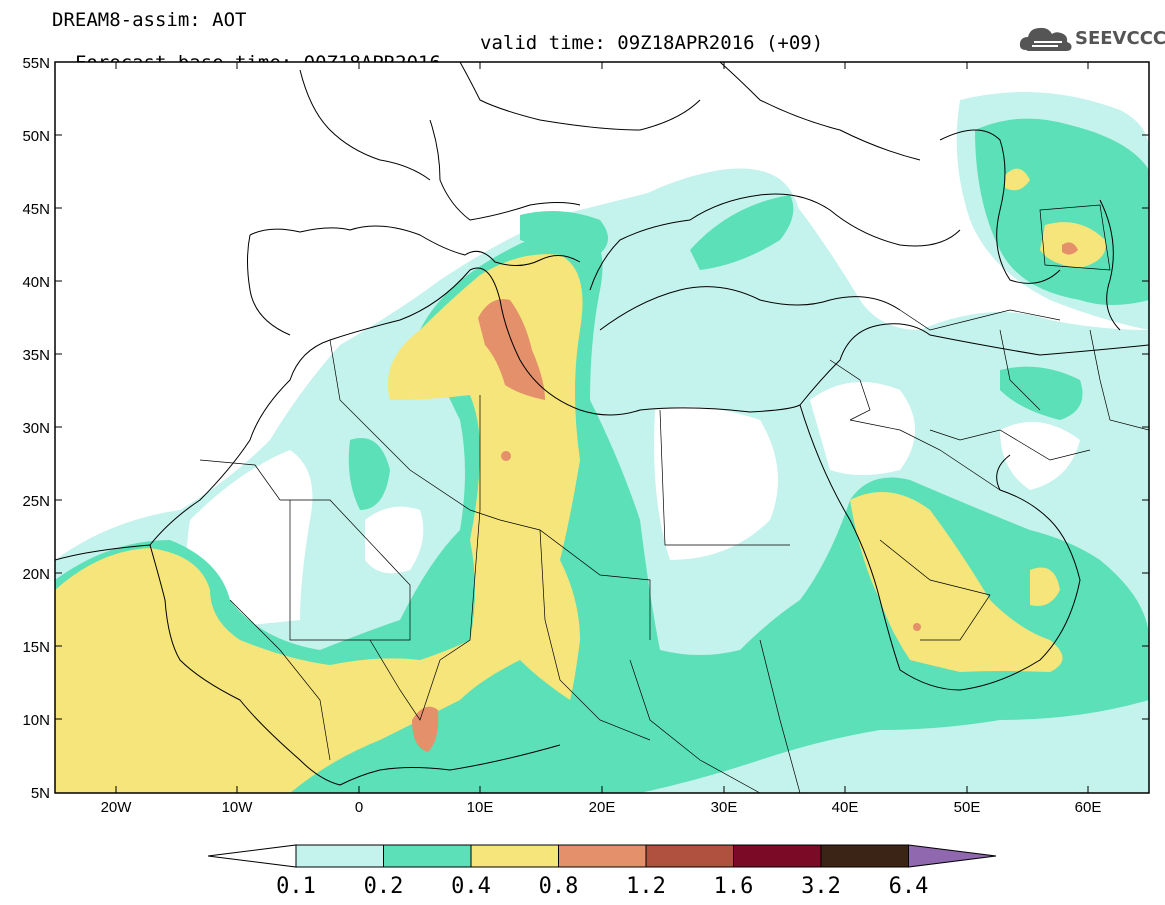  Describe the element at coordinates (909, 886) in the screenshot. I see `legend-label: 6.4` at that location.